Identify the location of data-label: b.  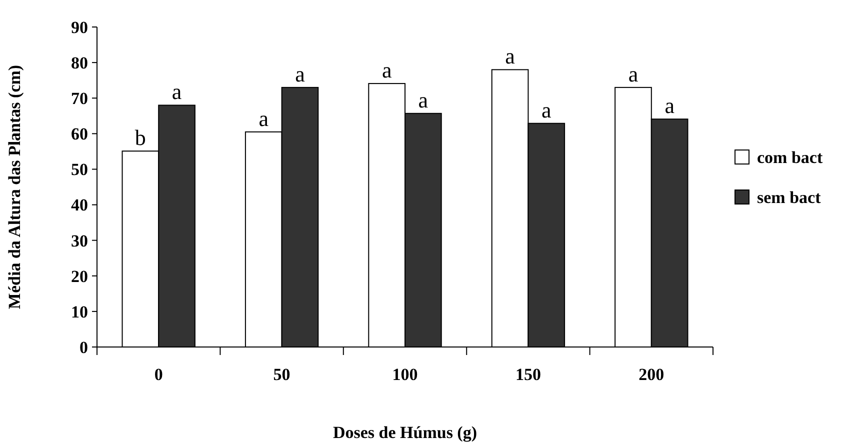
(140, 137).